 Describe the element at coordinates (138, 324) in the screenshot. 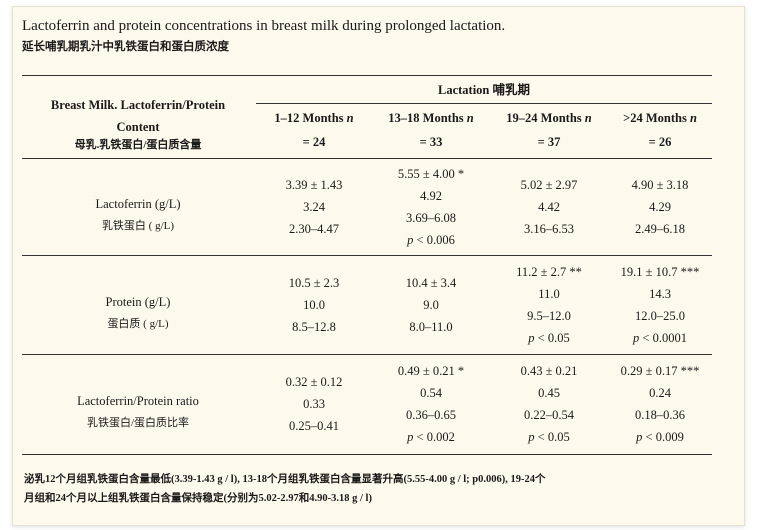

I see `row-label-cn: 蛋白质 ( g/L)` at that location.